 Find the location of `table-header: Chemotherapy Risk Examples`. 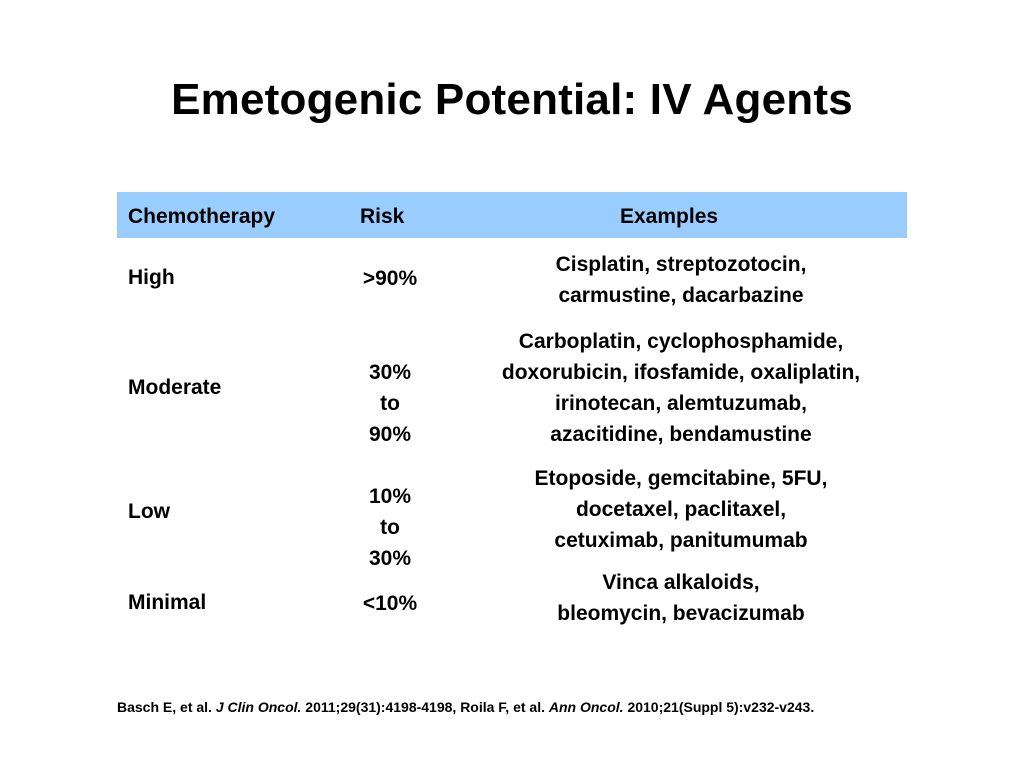

table-header: Chemotherapy Risk Examples is located at coordinates (512, 215).